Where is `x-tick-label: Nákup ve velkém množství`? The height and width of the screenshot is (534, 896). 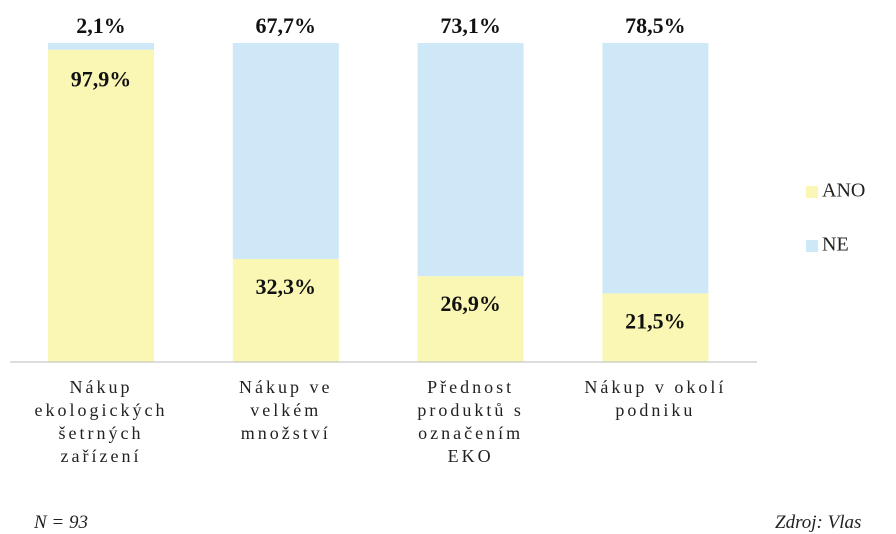 x-tick-label: Nákup ve velkém množství is located at coordinates (286, 410).